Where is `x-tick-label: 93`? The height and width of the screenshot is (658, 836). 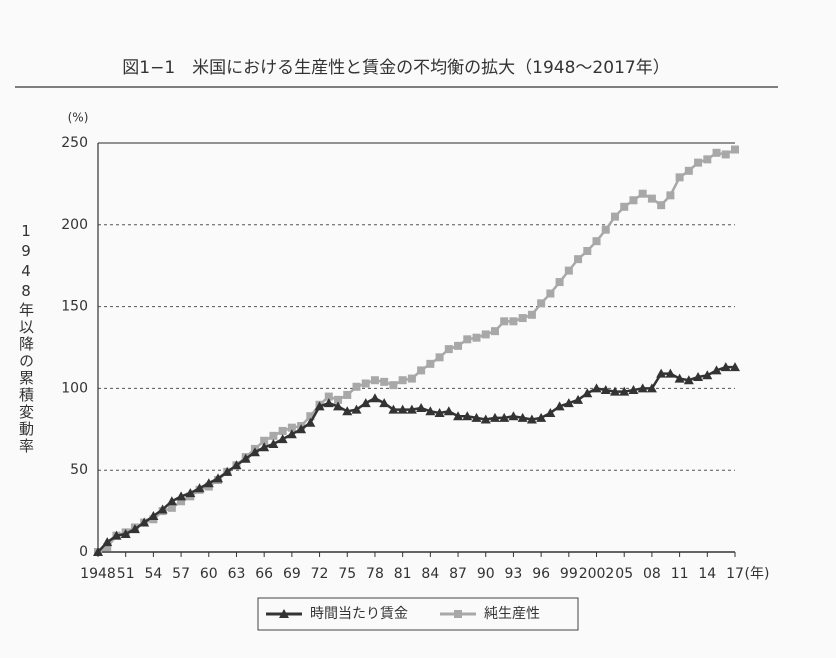 x-tick-label: 93 is located at coordinates (514, 574).